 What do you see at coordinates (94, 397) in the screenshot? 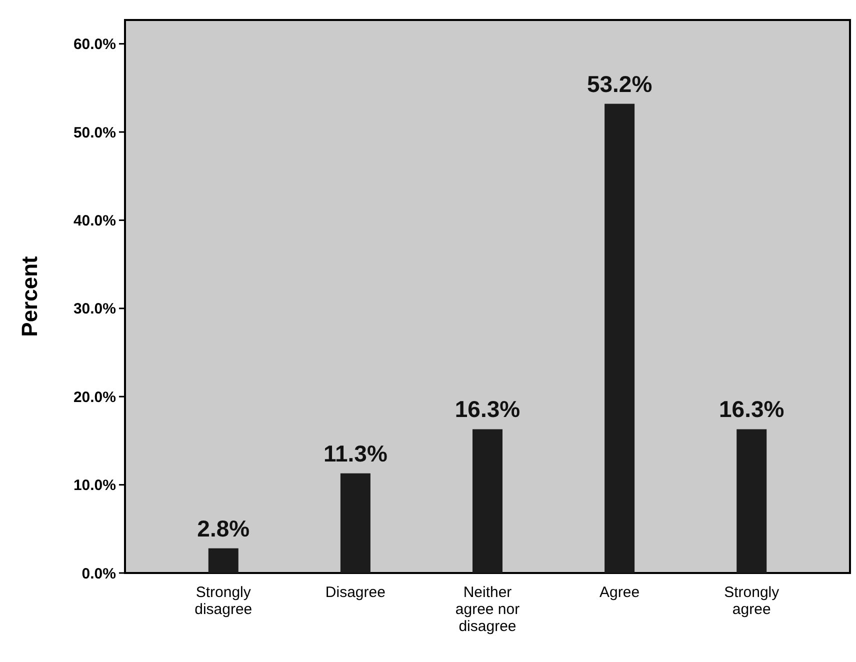
I see `y-tick-label: 20.0%` at bounding box center [94, 397].